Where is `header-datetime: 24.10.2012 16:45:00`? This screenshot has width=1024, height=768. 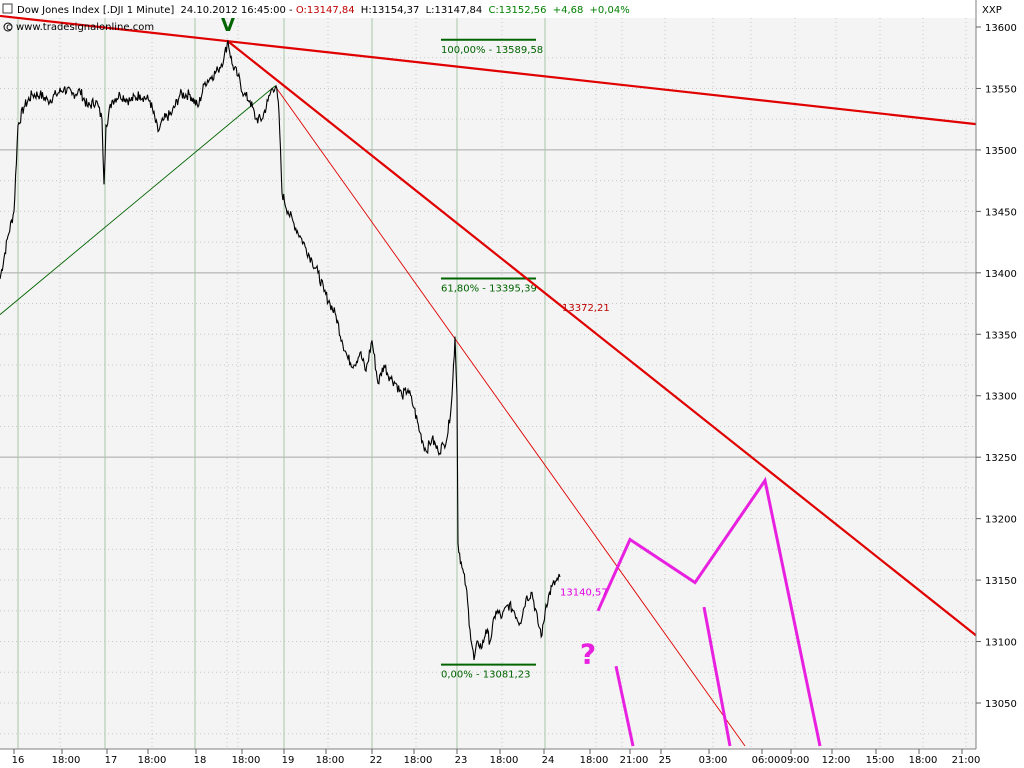
header-datetime: 24.10.2012 16:45:00 is located at coordinates (232, 10).